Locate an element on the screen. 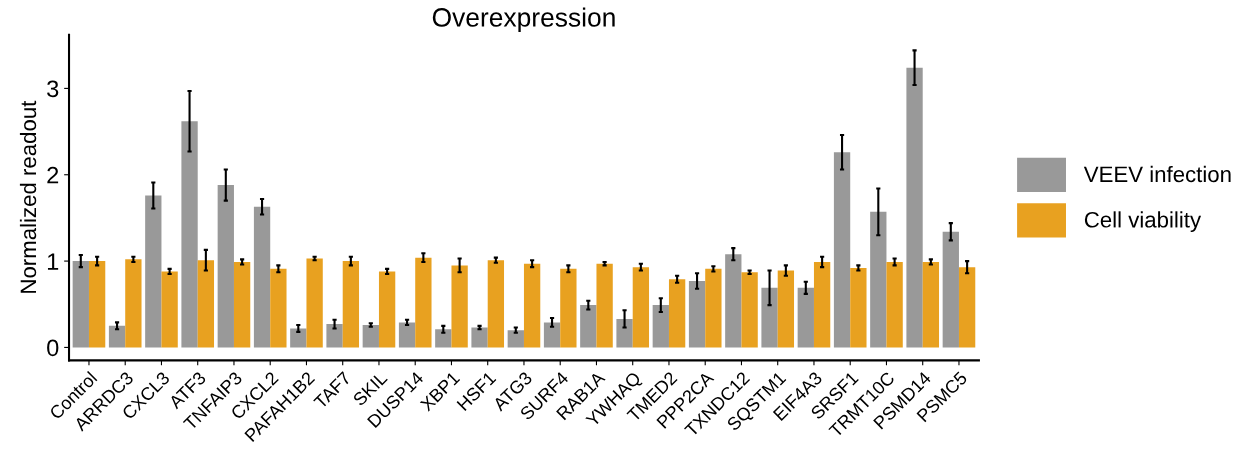  y-tick-label: 3 is located at coordinates (53, 89).